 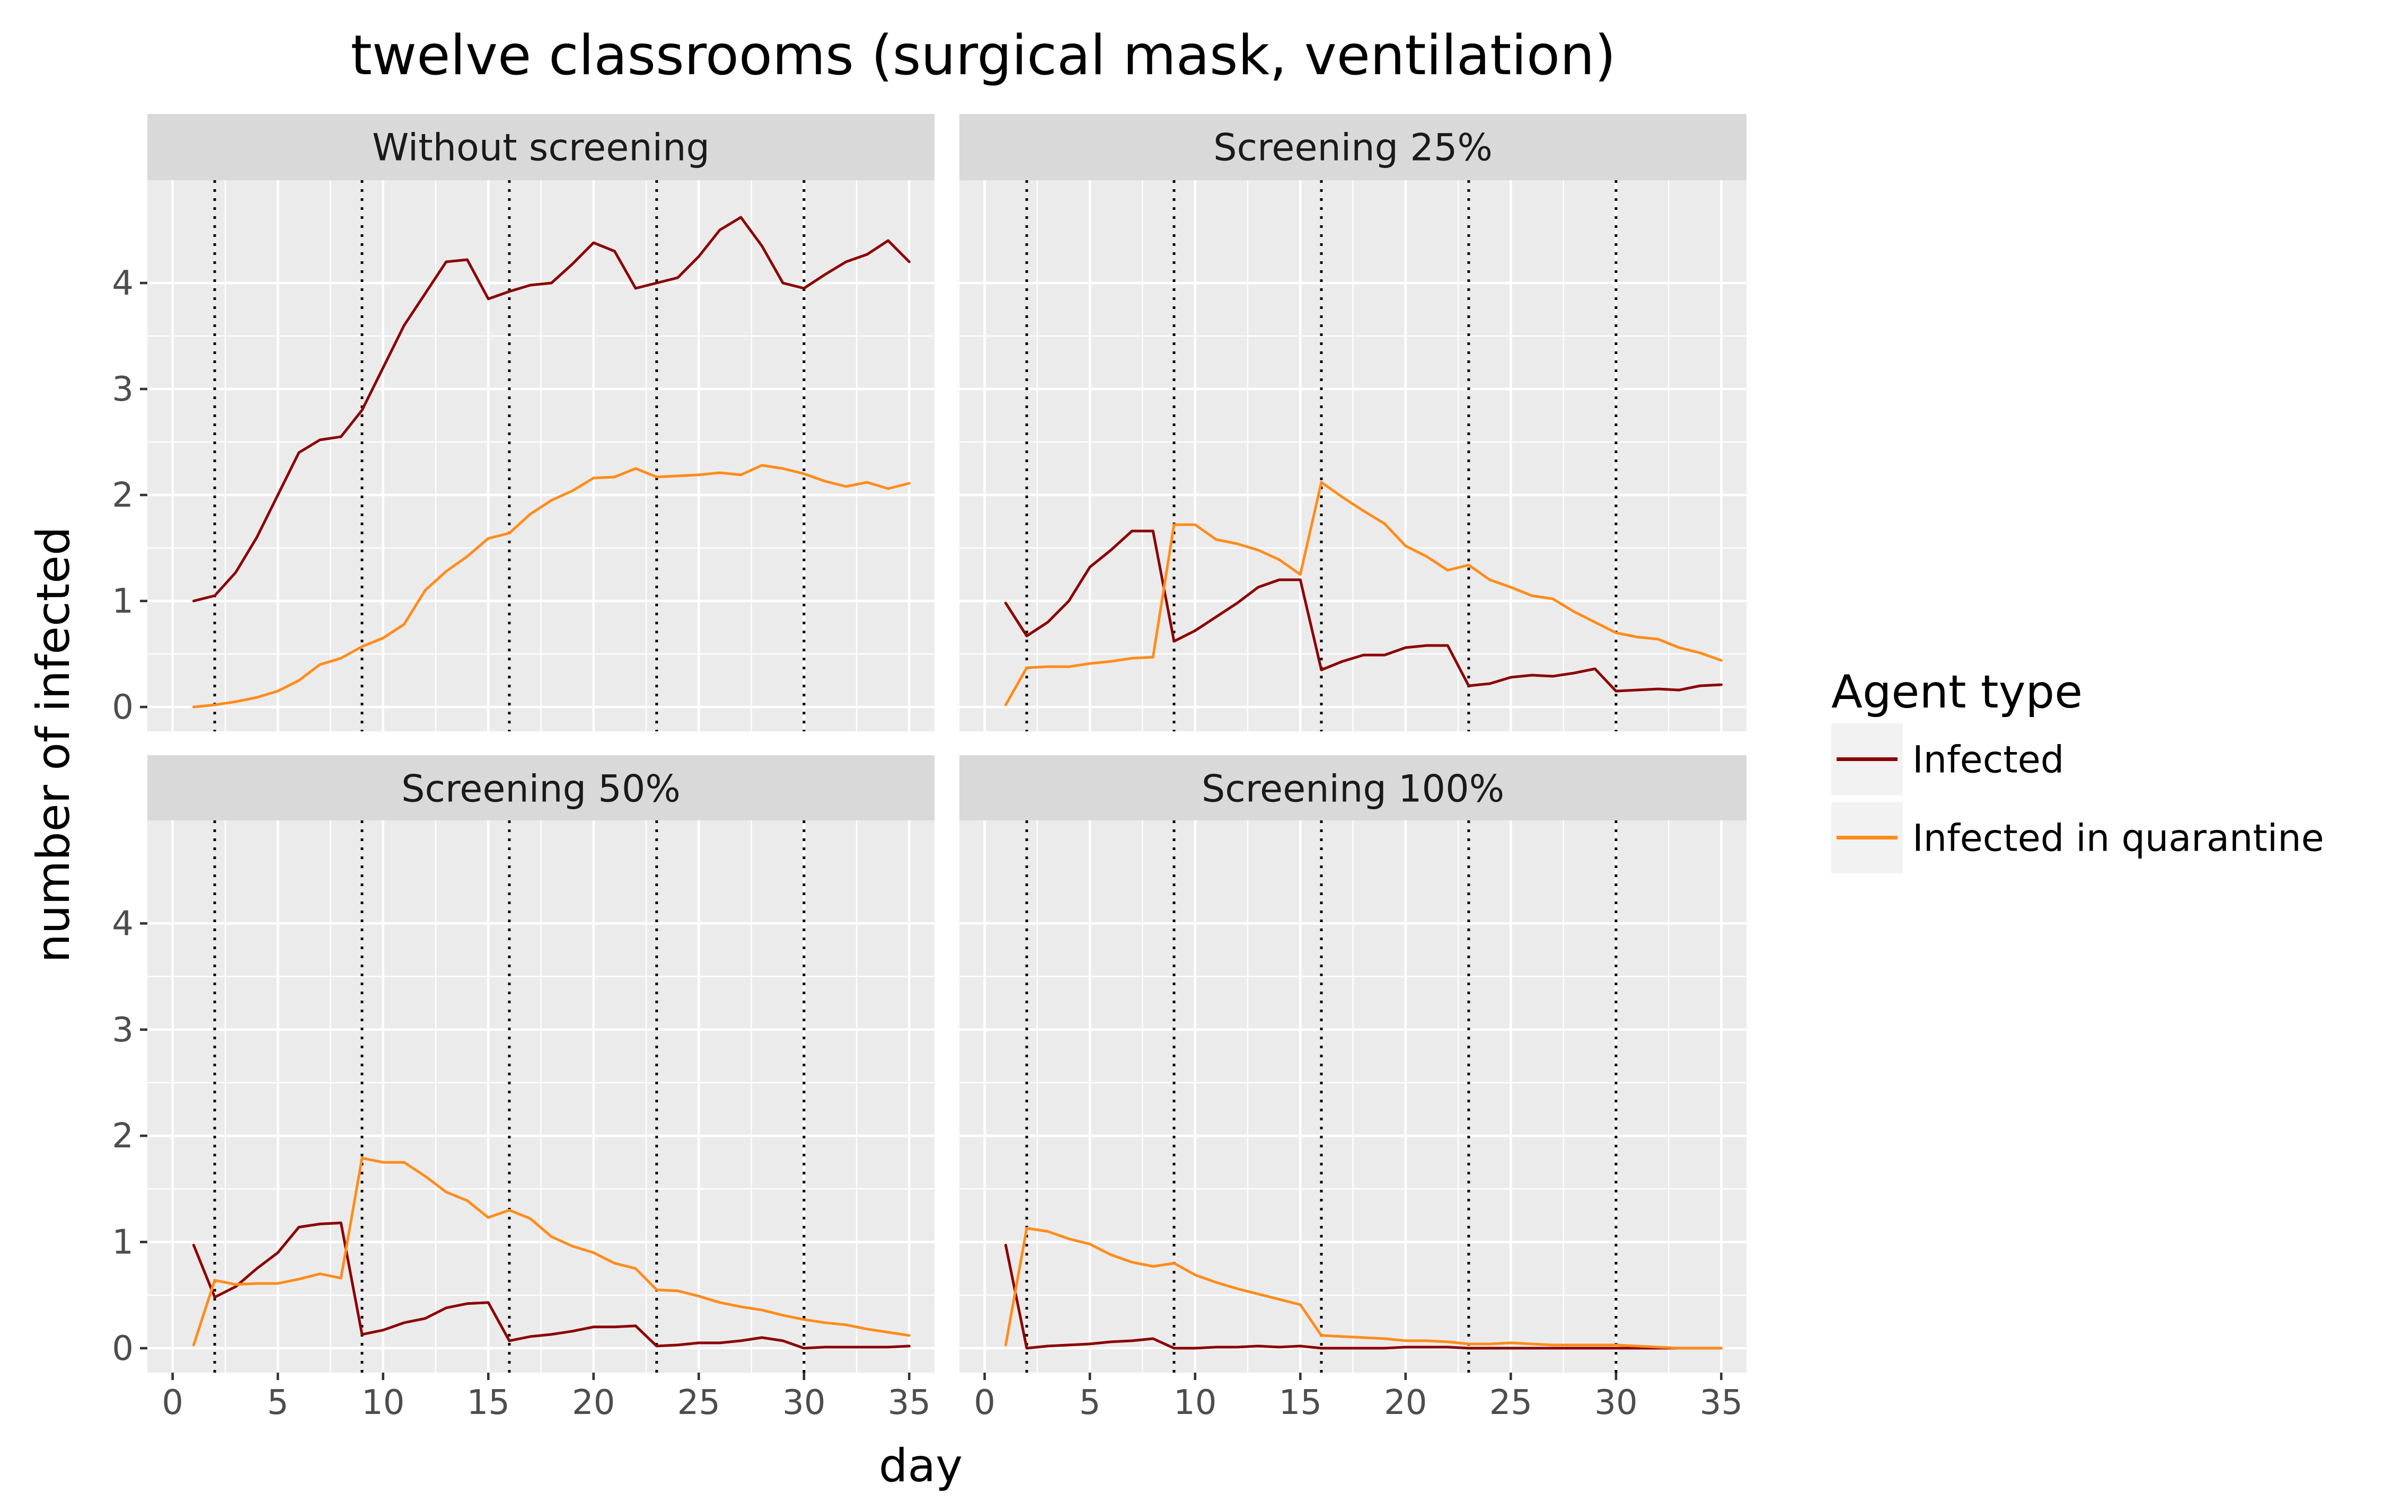 What do you see at coordinates (921, 1465) in the screenshot?
I see `x-axis-title: day` at bounding box center [921, 1465].